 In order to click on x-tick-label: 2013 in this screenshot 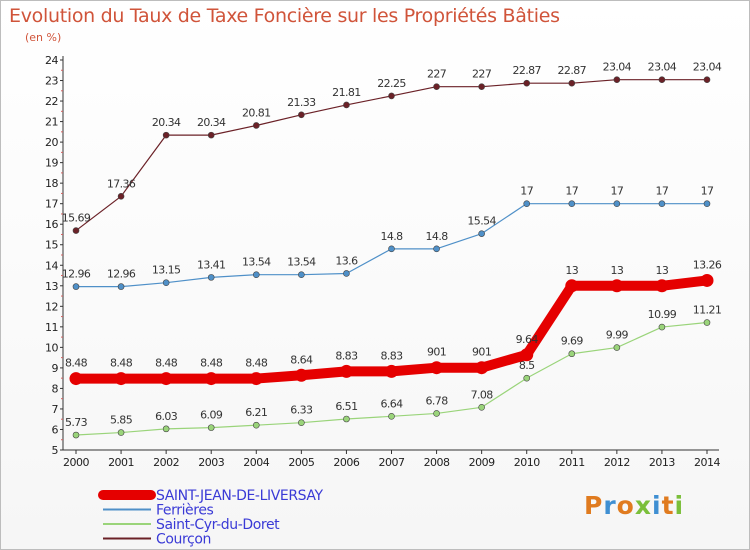, I will do `click(662, 462)`.